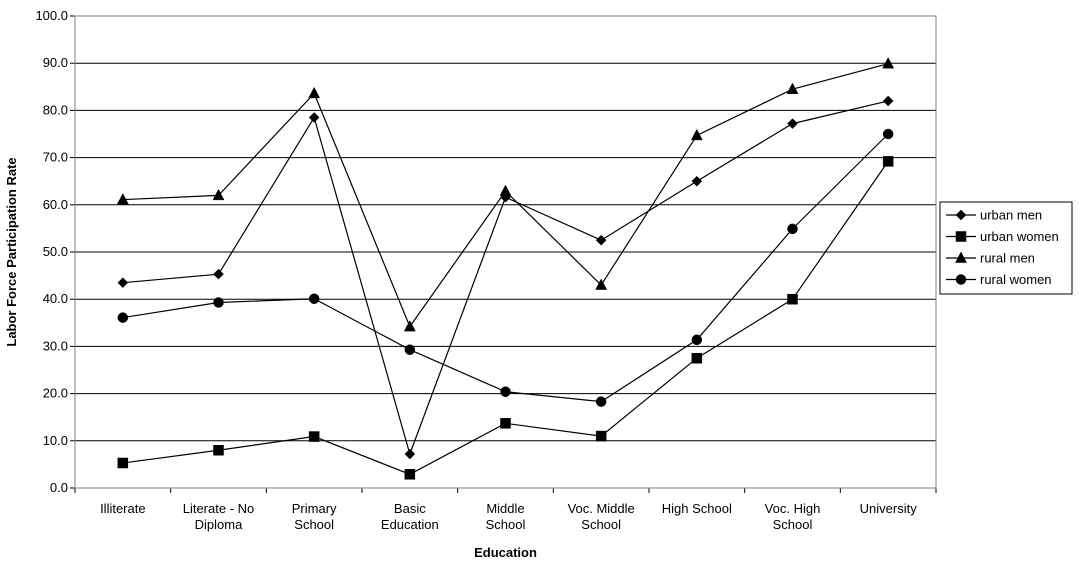 The image size is (1080, 564). What do you see at coordinates (961, 279) in the screenshot?
I see `legend-marker-rural-women` at bounding box center [961, 279].